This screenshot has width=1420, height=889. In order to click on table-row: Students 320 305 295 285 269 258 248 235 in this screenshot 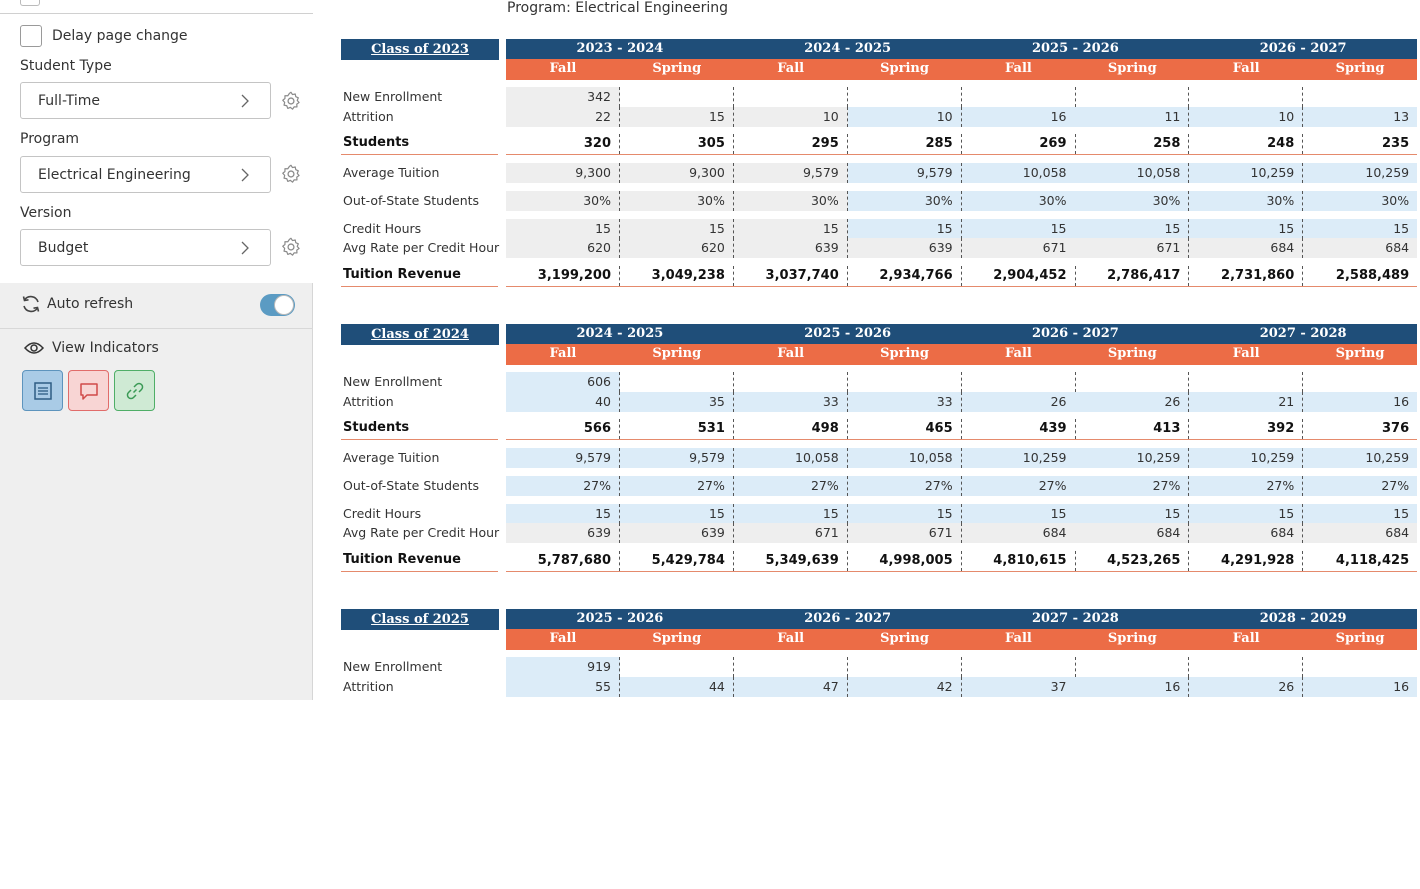, I will do `click(880, 144)`.